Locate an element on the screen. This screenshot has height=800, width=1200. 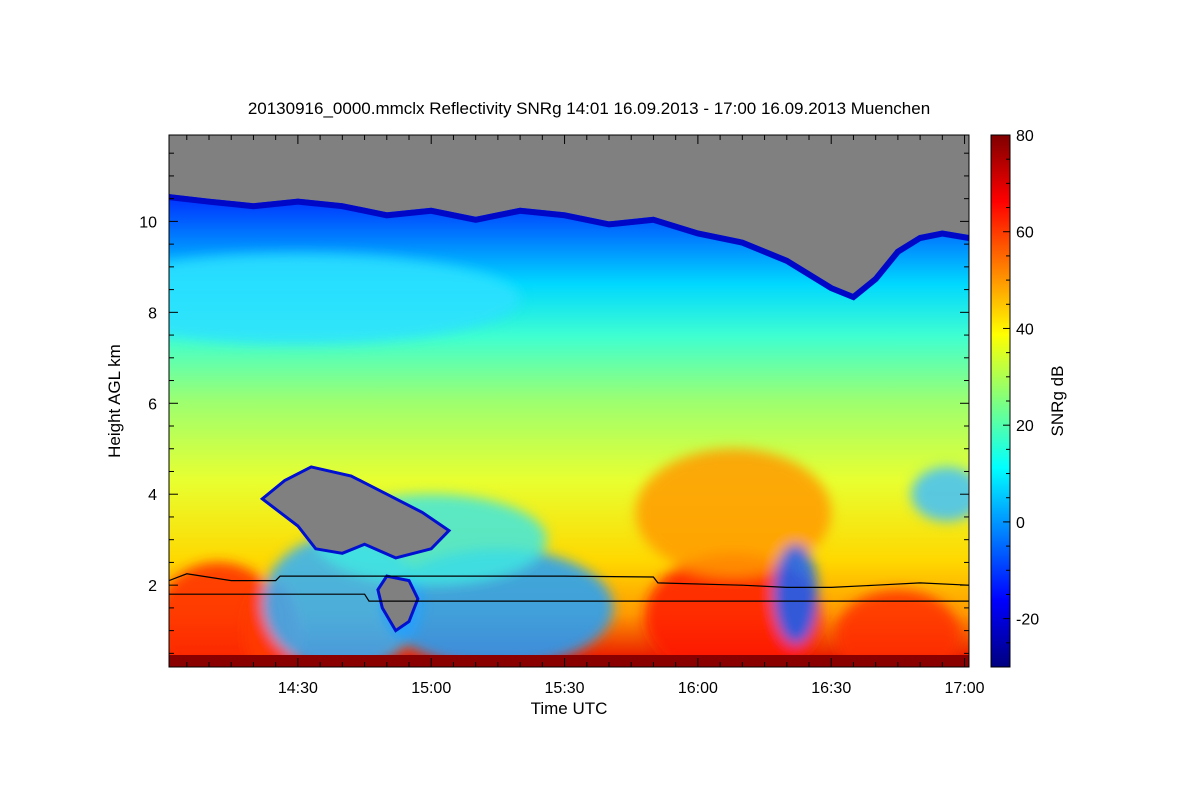
y-tick-label: 4 is located at coordinates (152, 495).